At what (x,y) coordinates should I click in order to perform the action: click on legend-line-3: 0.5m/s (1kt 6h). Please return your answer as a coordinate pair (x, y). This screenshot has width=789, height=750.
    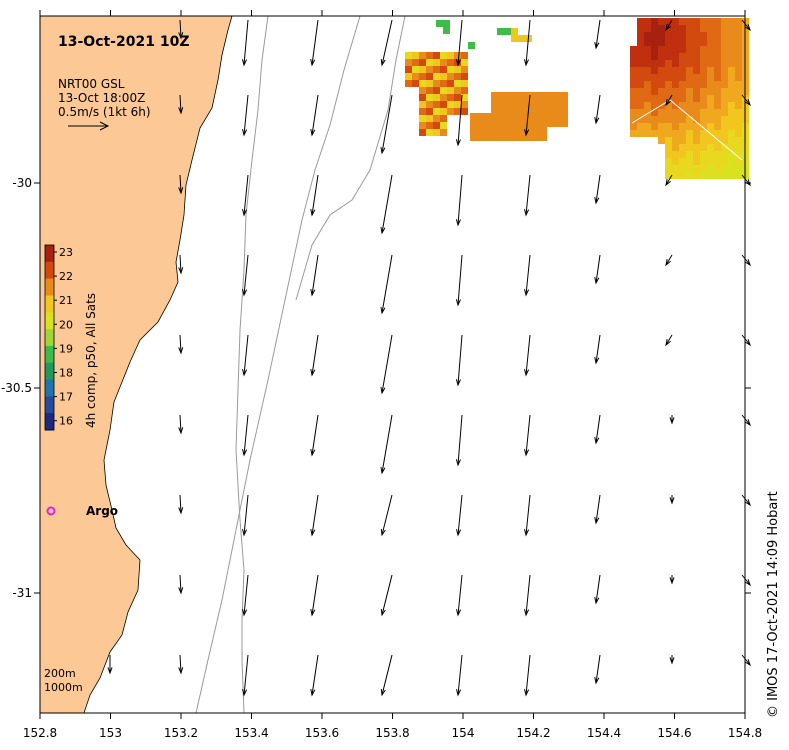
    Looking at the image, I should click on (104, 112).